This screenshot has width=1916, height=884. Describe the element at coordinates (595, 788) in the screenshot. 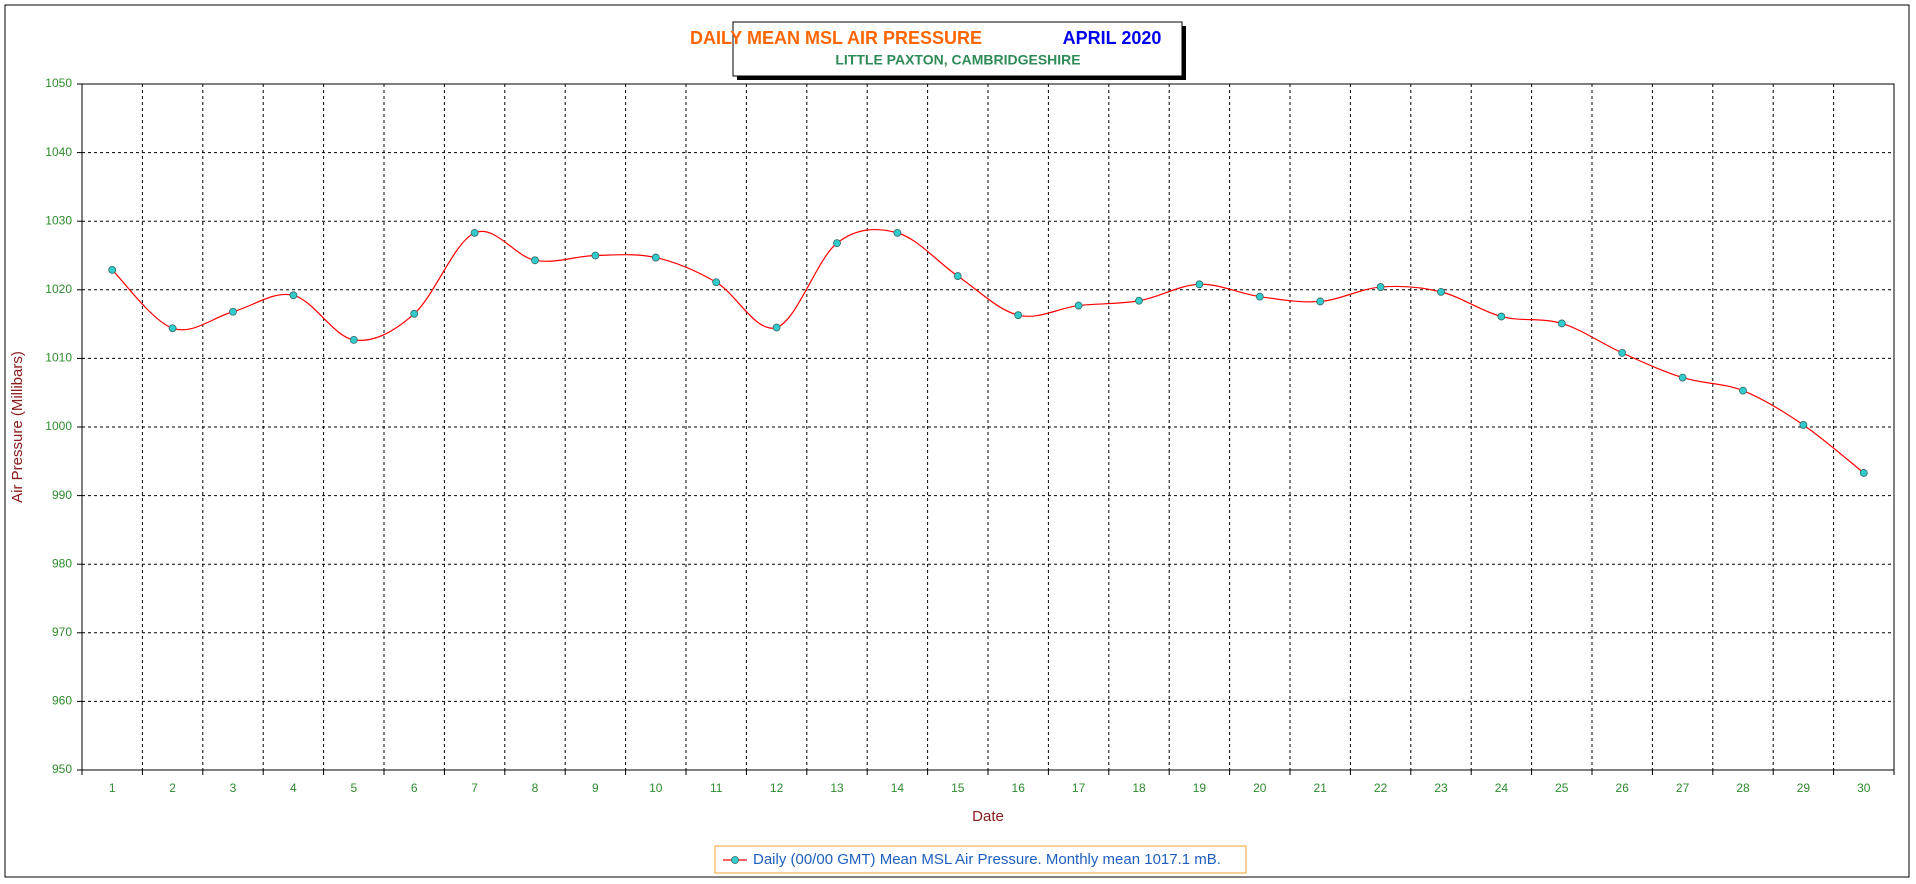

I see `x-tick-label: 9` at that location.